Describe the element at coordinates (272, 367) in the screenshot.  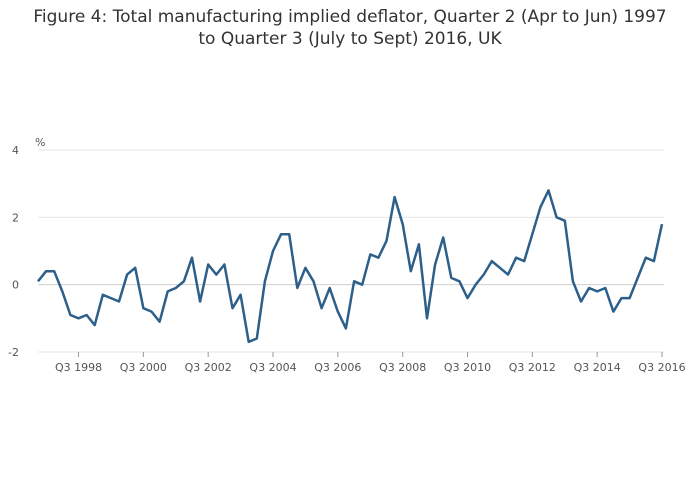
I see `x-tick-label: Q3 2004` at that location.